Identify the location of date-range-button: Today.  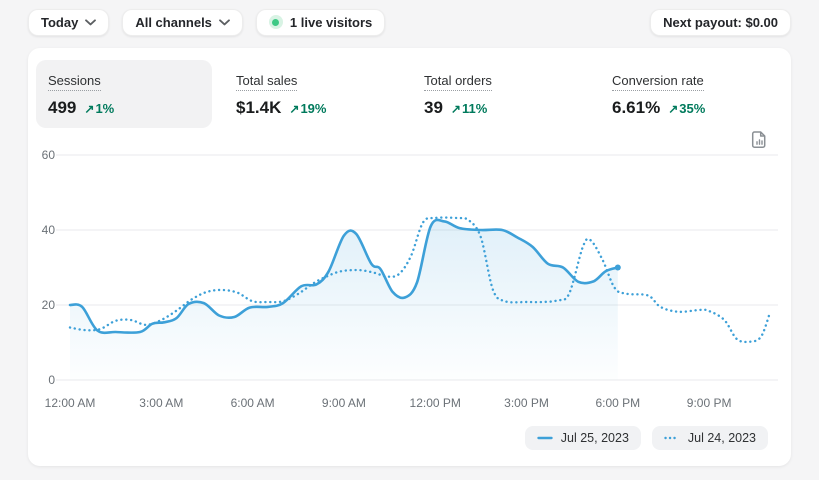
(69, 22).